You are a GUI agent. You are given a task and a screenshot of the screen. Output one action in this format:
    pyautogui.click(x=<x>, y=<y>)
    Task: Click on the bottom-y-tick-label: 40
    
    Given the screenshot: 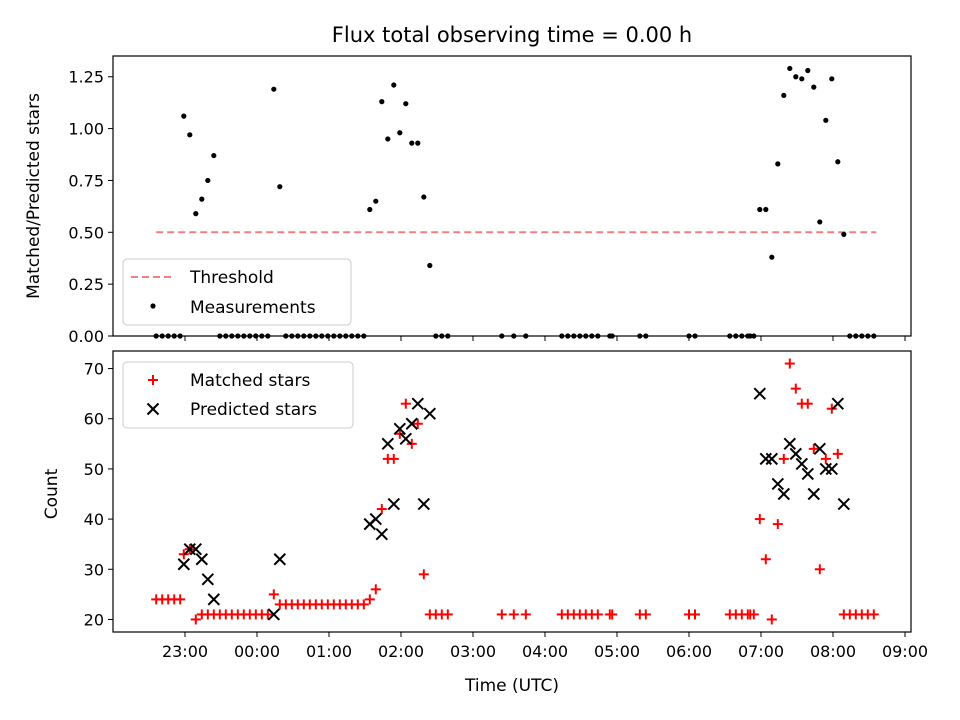 What is the action you would take?
    pyautogui.click(x=94, y=519)
    